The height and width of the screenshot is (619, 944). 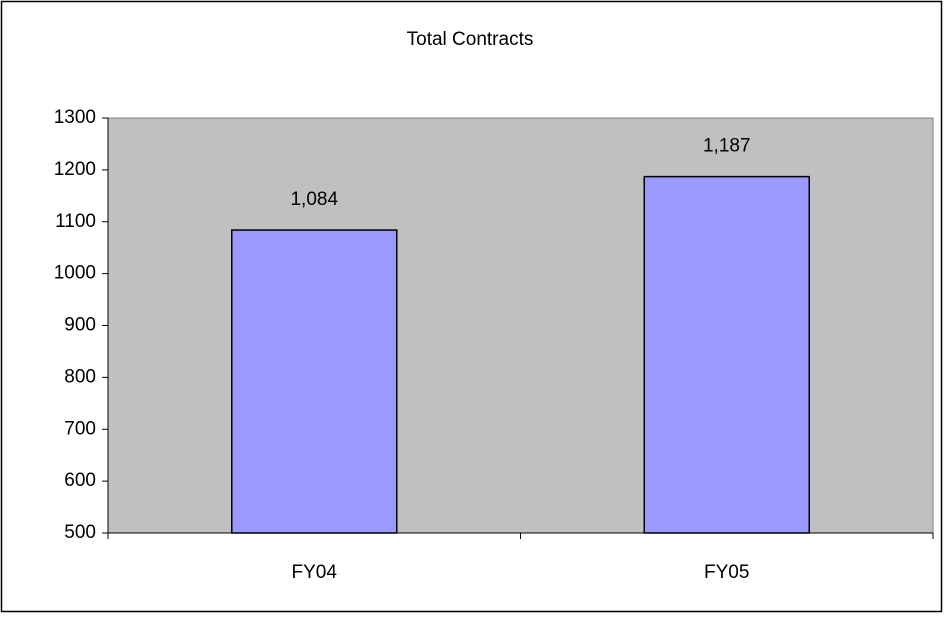 What do you see at coordinates (75, 117) in the screenshot?
I see `y-tick-label: 1300` at bounding box center [75, 117].